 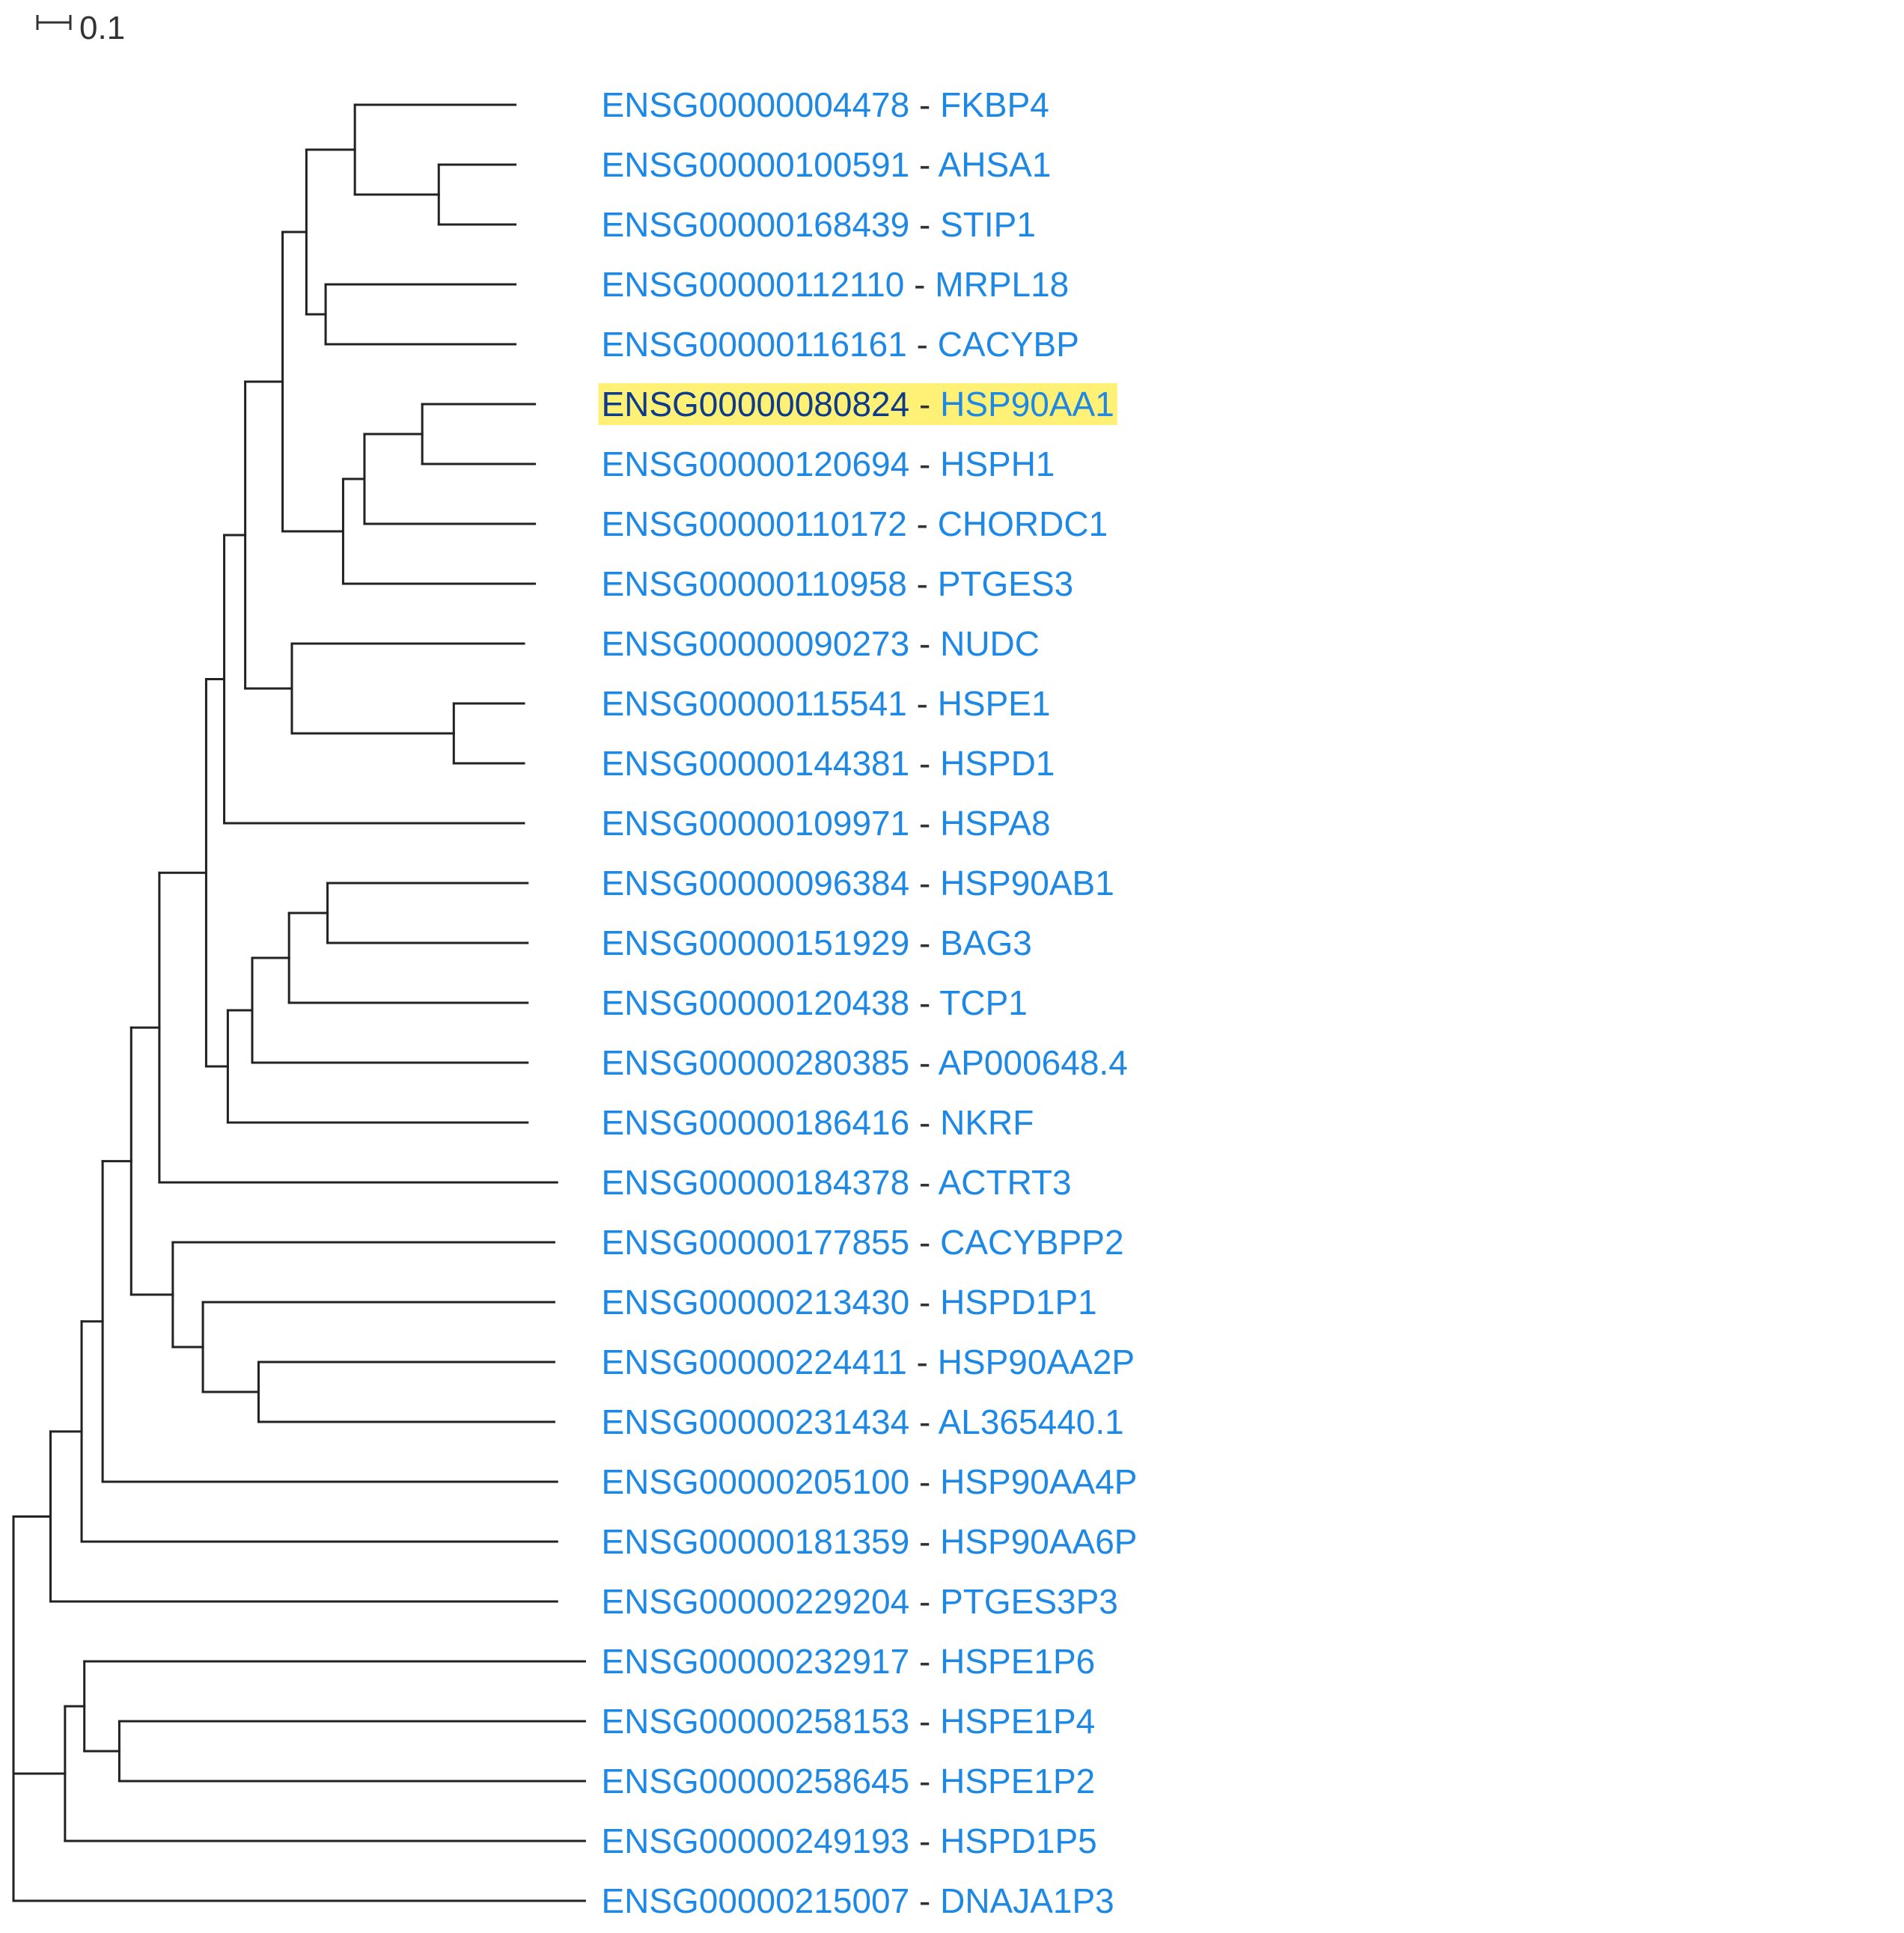 I want to click on gene-id: ENSG00000249193, so click(x=755, y=1840).